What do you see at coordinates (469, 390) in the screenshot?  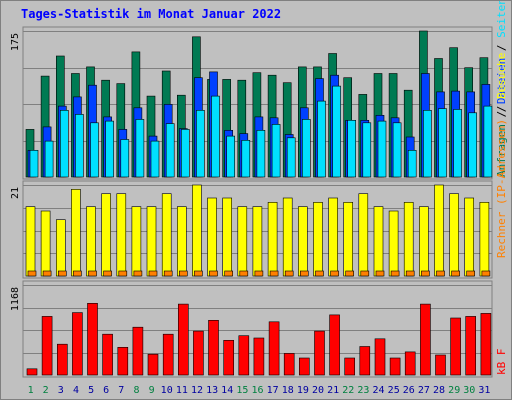 I see `x-tick-label: 30` at bounding box center [469, 390].